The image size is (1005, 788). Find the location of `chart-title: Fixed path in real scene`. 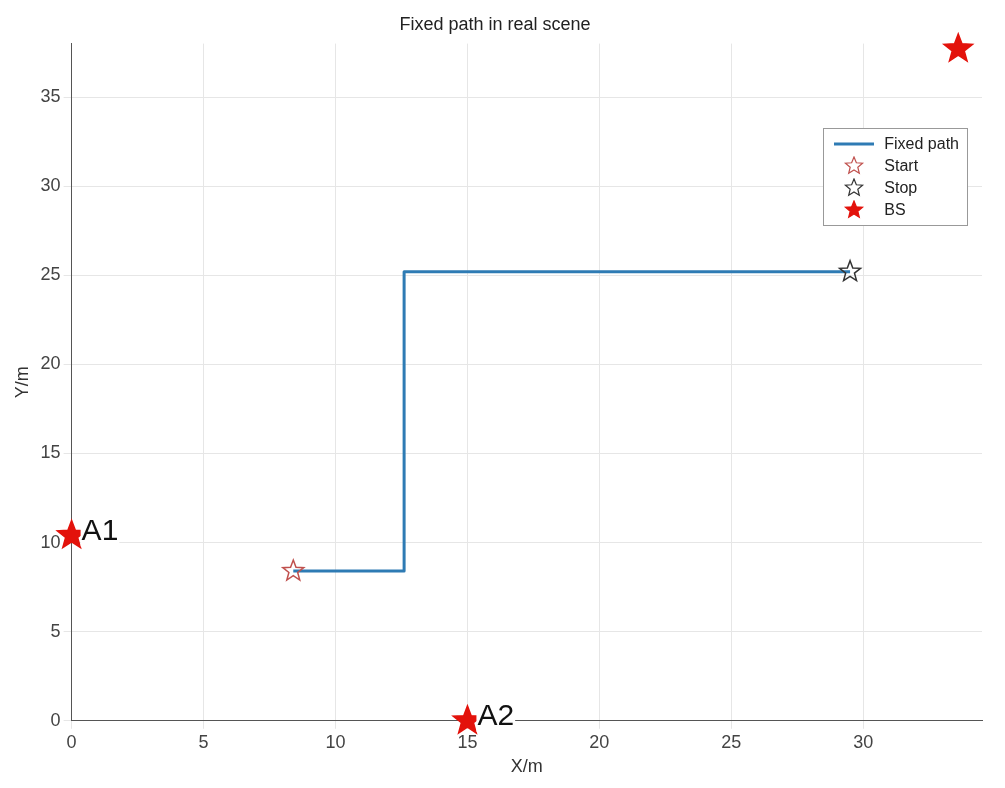

chart-title: Fixed path in real scene is located at coordinates (495, 23).